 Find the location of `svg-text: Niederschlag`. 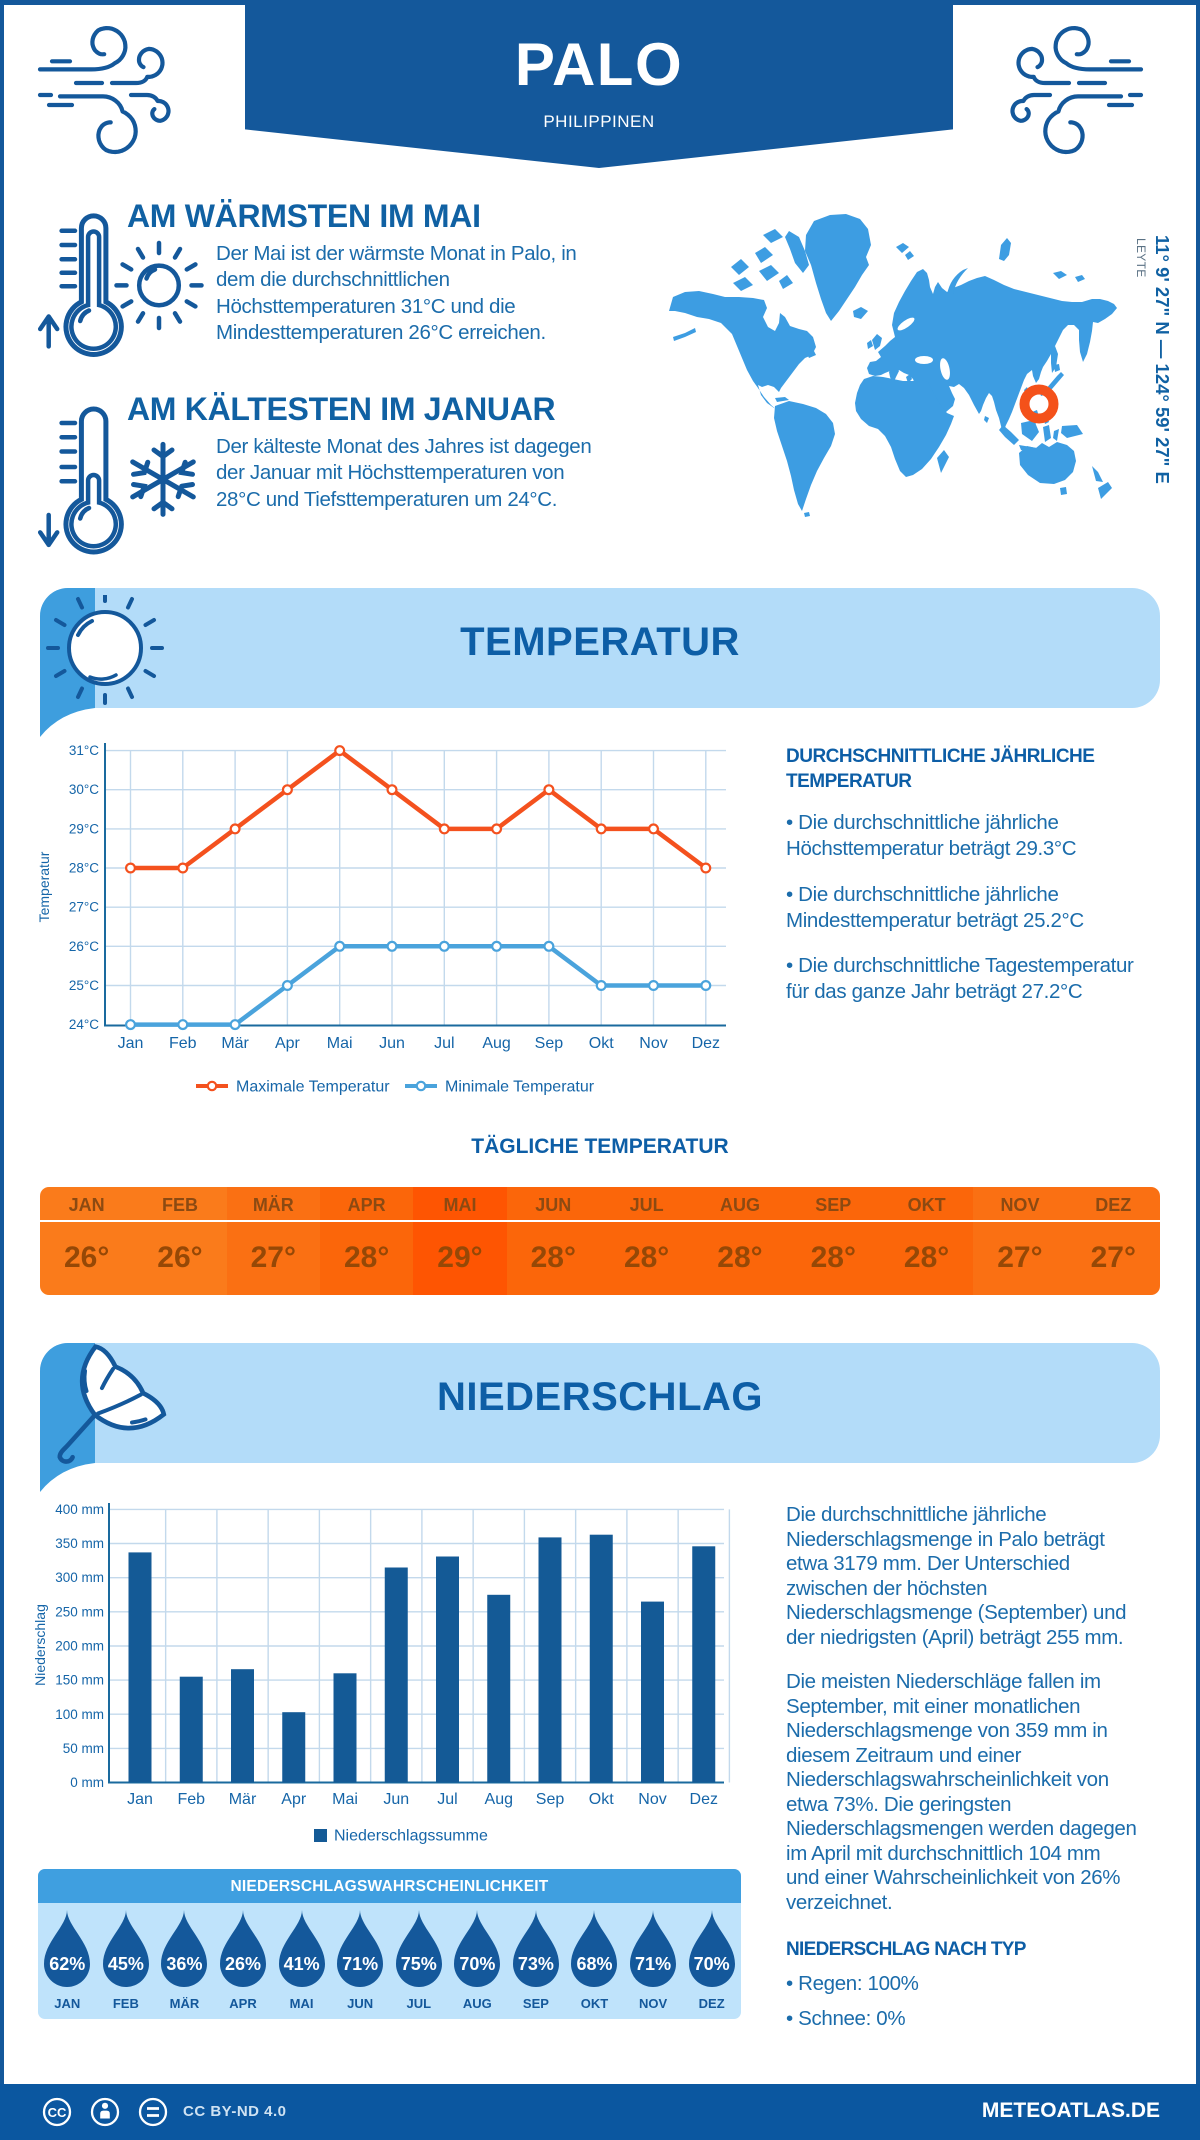

svg-text: Niederschlag is located at coordinates (40, 1645).